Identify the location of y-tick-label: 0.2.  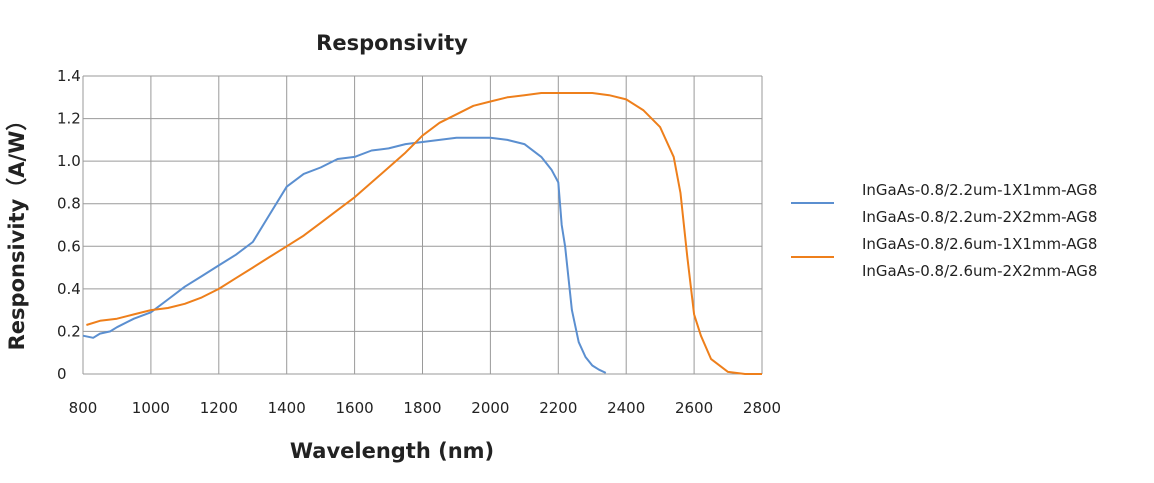
(69, 331).